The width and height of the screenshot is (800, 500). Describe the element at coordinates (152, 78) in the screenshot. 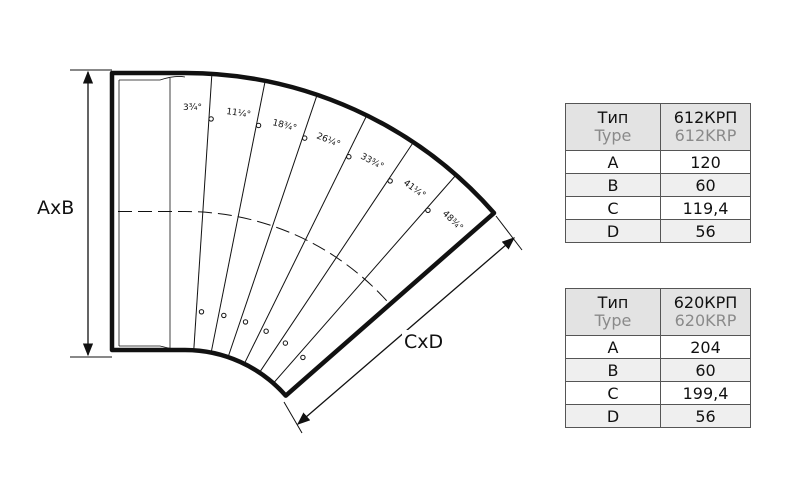

I see `sleeve-top` at that location.